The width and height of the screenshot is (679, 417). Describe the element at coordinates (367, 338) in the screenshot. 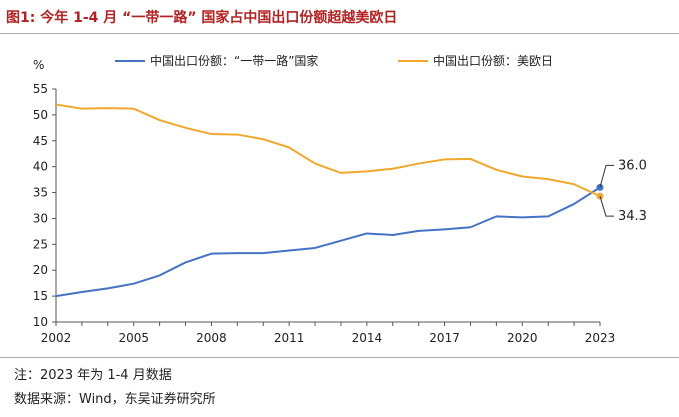

I see `x-tick-label: 2014` at that location.